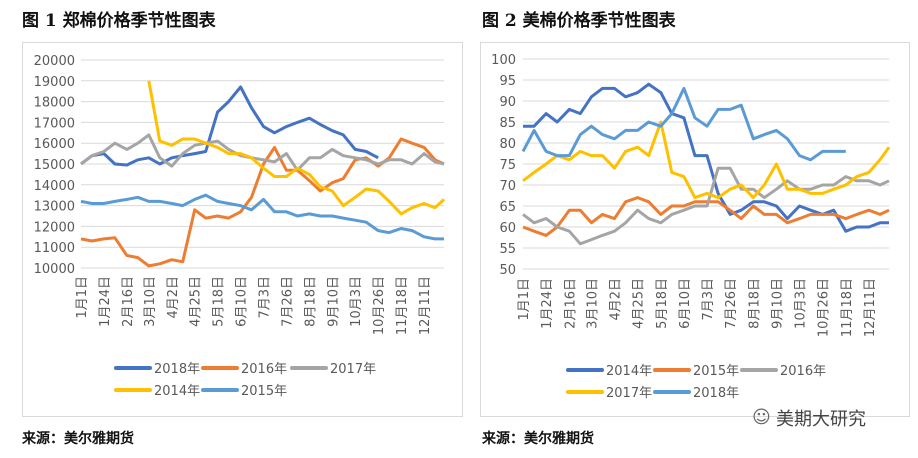 The height and width of the screenshot is (458, 918). I want to click on y-tick-label: 95, so click(507, 81).